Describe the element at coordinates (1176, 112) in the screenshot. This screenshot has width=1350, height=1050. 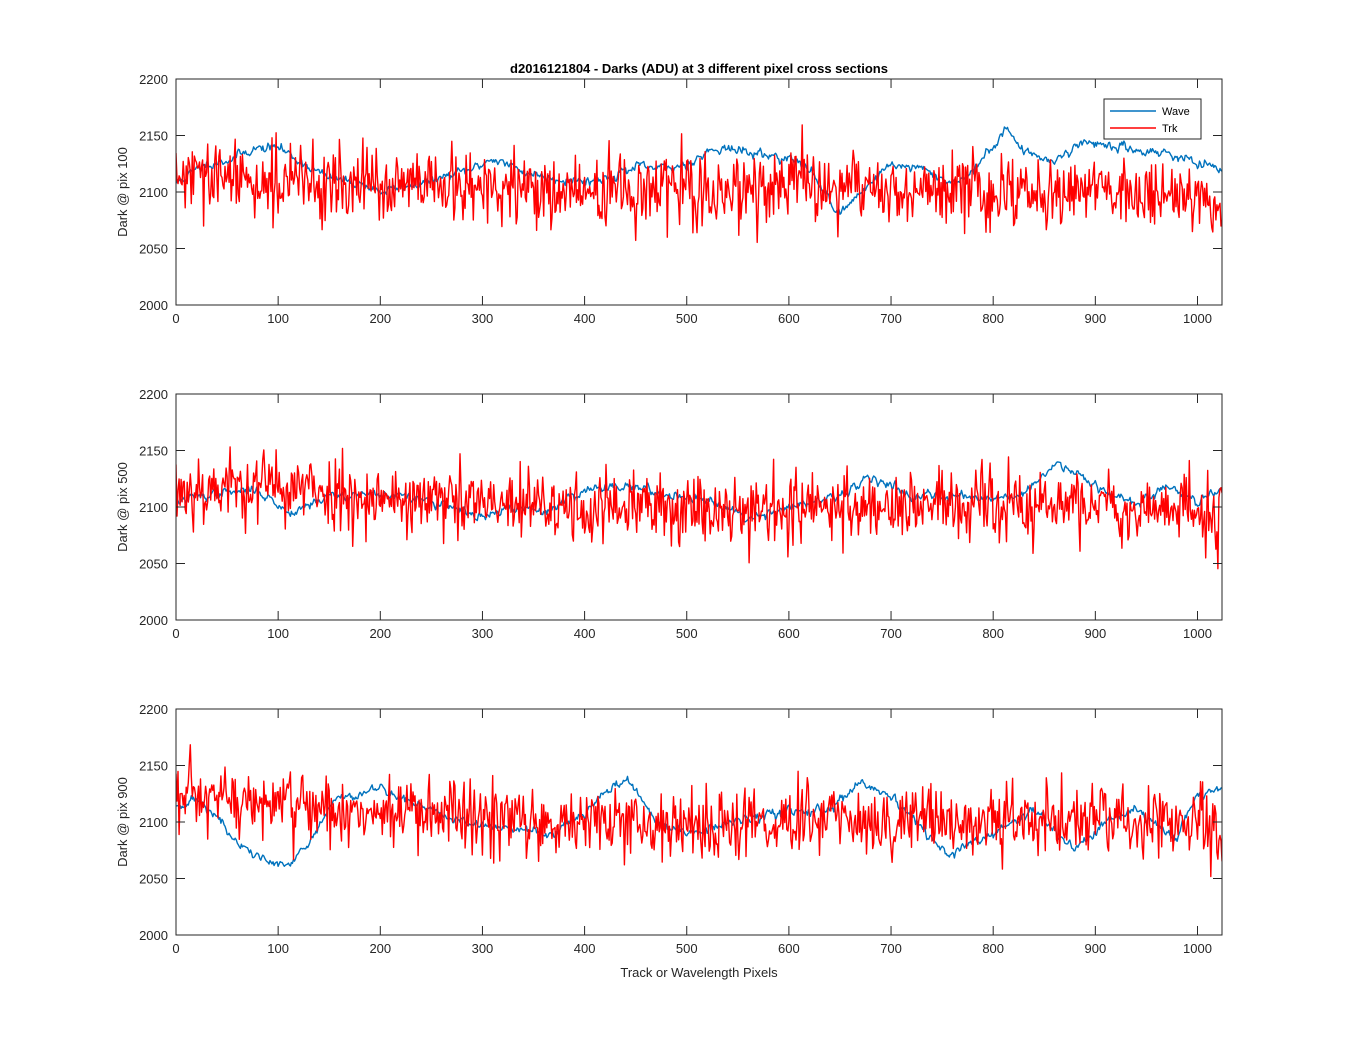
I see `legend-label-wave: Wave` at that location.